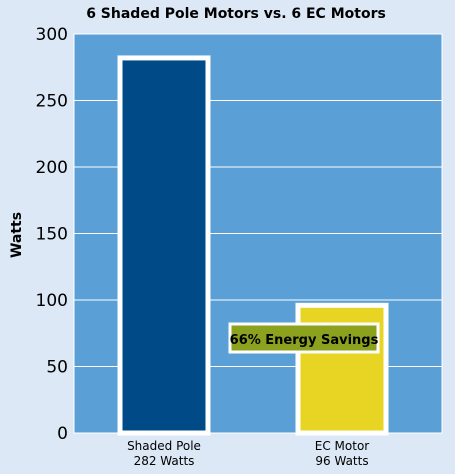  Describe the element at coordinates (62, 434) in the screenshot. I see `y-tick-label: 0` at that location.